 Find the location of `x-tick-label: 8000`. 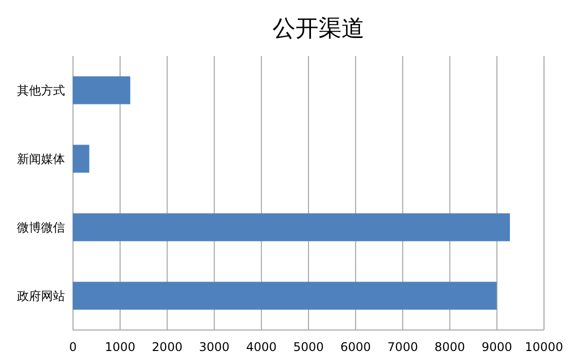

x-tick-label: 8000 is located at coordinates (450, 347).